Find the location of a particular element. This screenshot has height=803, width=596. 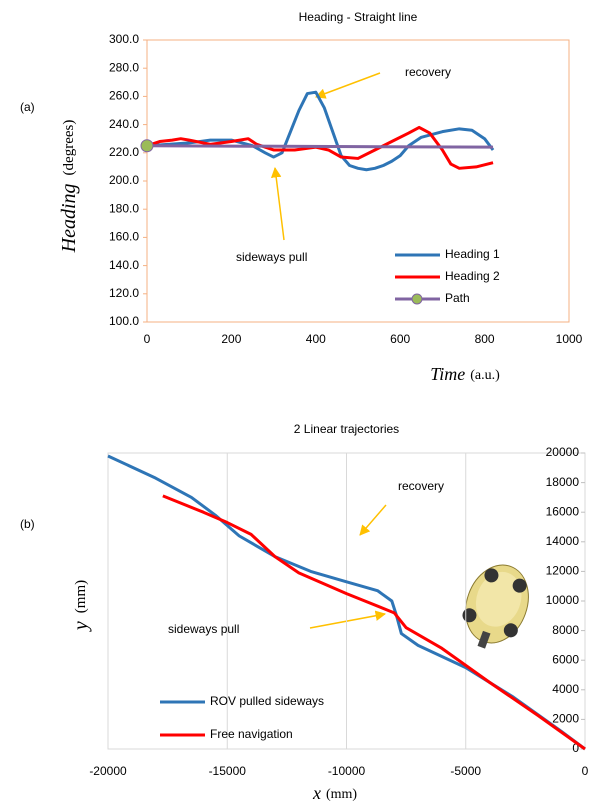

x-tick-label: -15000 is located at coordinates (228, 771).